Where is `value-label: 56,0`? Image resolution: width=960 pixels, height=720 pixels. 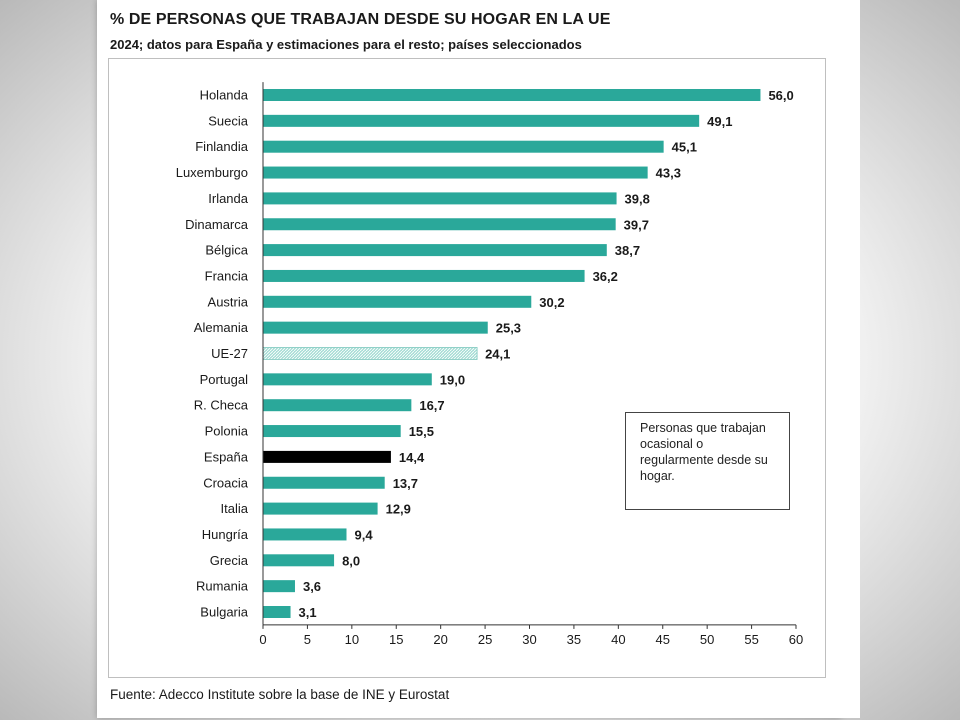
value-label: 56,0 is located at coordinates (780, 95).